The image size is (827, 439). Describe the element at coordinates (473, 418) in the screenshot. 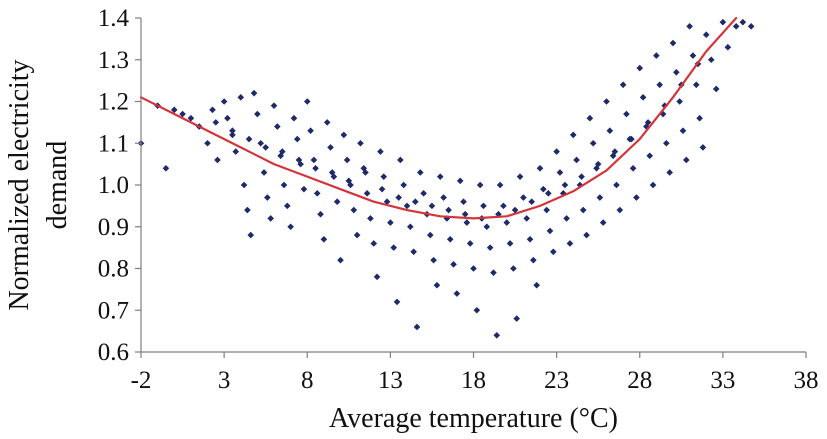

I see `x-axis-title: Average temperature (°C)` at that location.